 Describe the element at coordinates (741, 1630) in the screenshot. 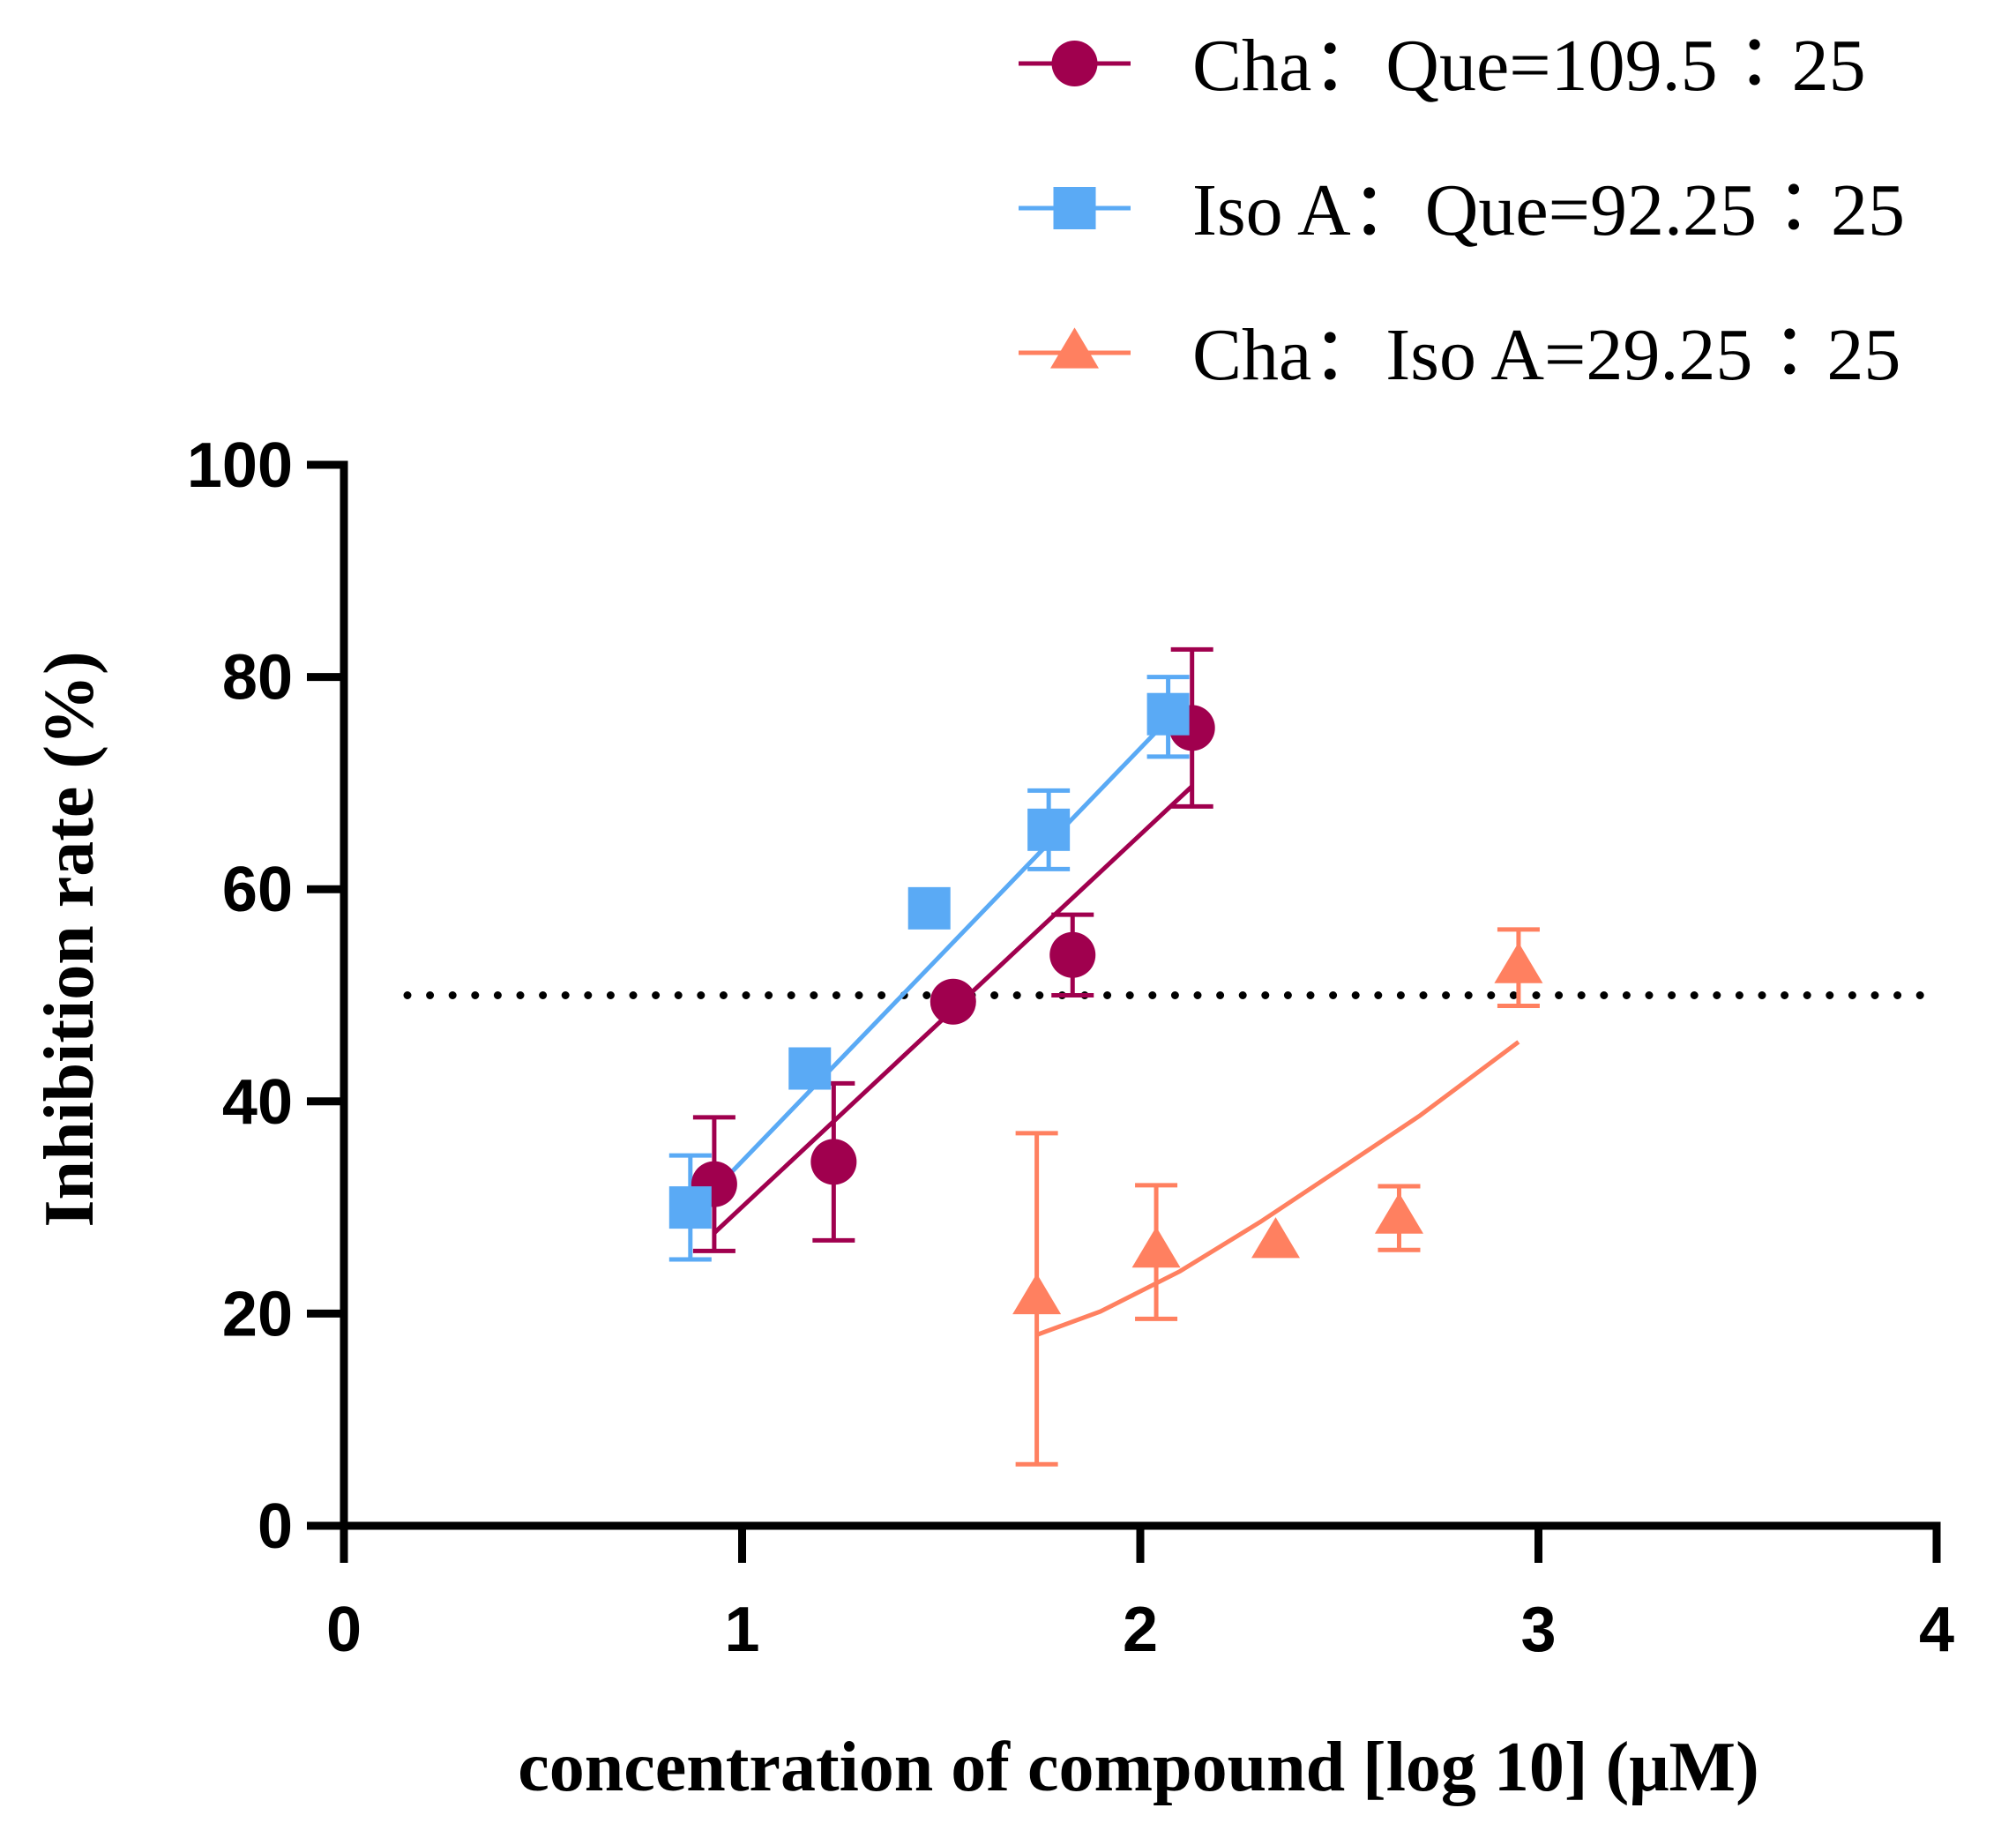

I see `x-tick-label: 1` at that location.